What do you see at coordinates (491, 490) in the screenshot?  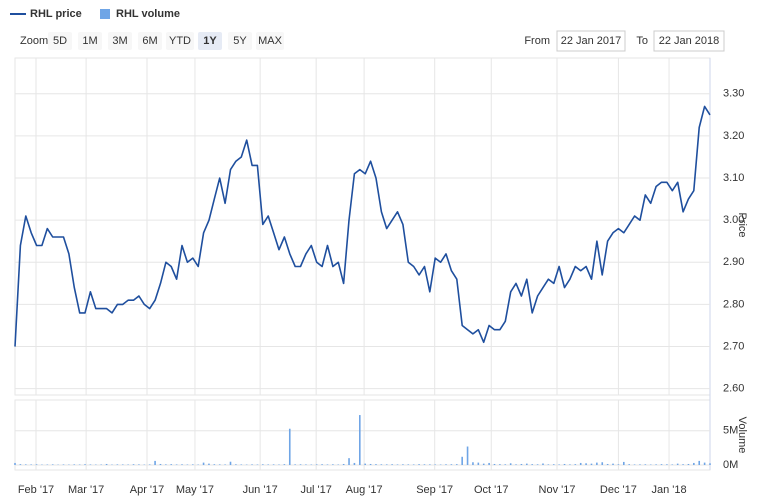 I see `x-tick-label: Oct '17` at bounding box center [491, 490].